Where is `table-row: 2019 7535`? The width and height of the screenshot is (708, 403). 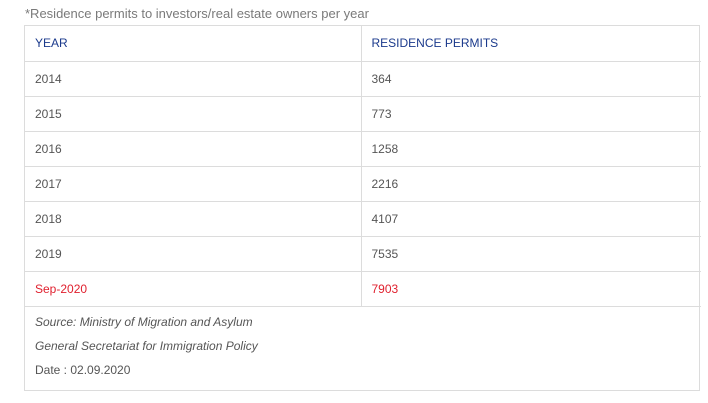
table-row: 2019 7535 is located at coordinates (363, 254).